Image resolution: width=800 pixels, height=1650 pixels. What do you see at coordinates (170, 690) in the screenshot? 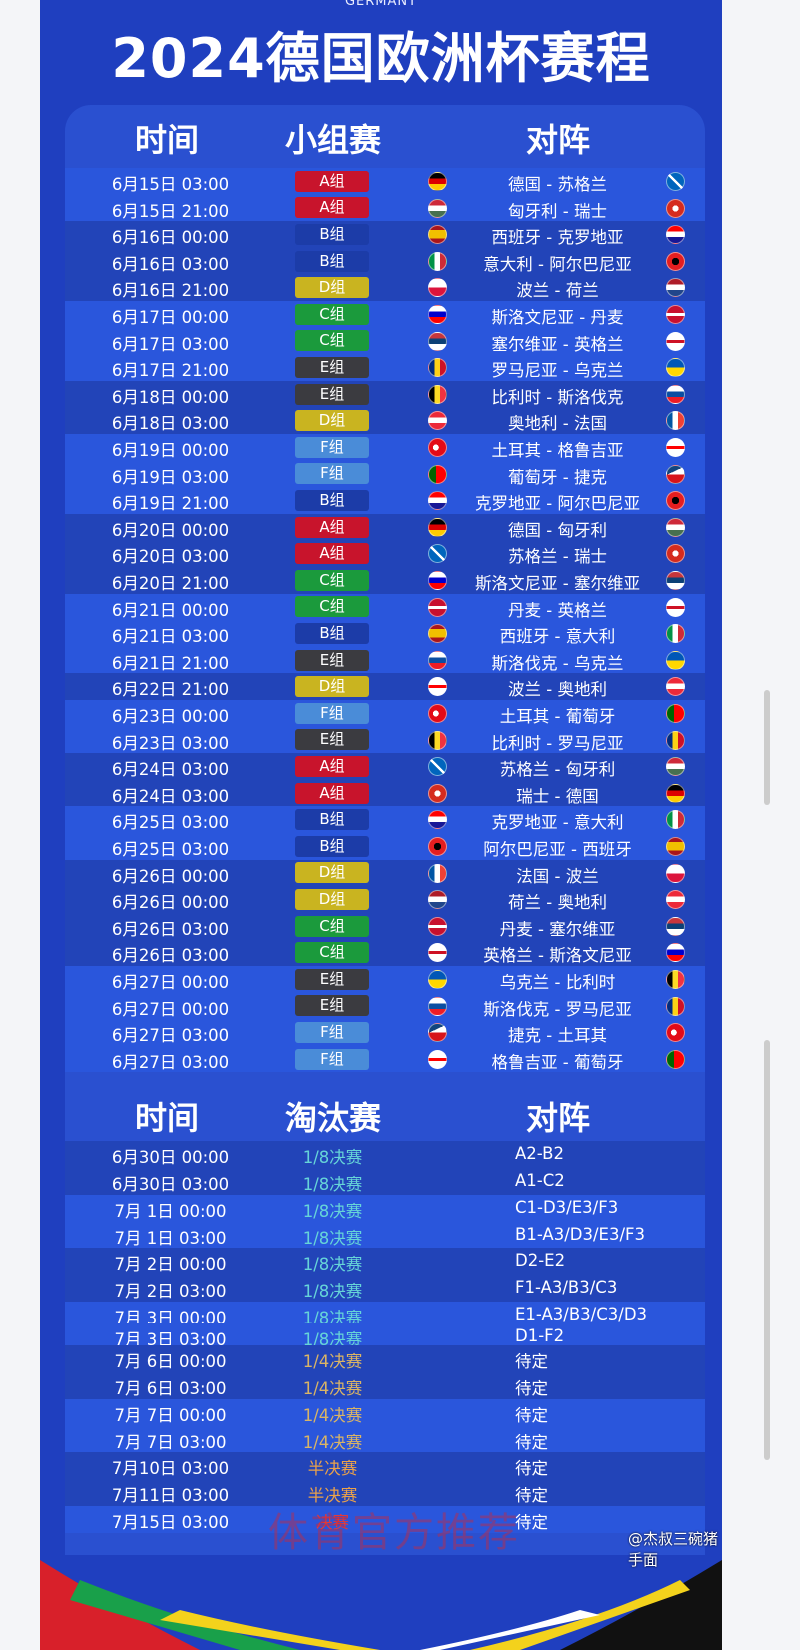
I see `match-time: 6月22日 21:00` at bounding box center [170, 690].